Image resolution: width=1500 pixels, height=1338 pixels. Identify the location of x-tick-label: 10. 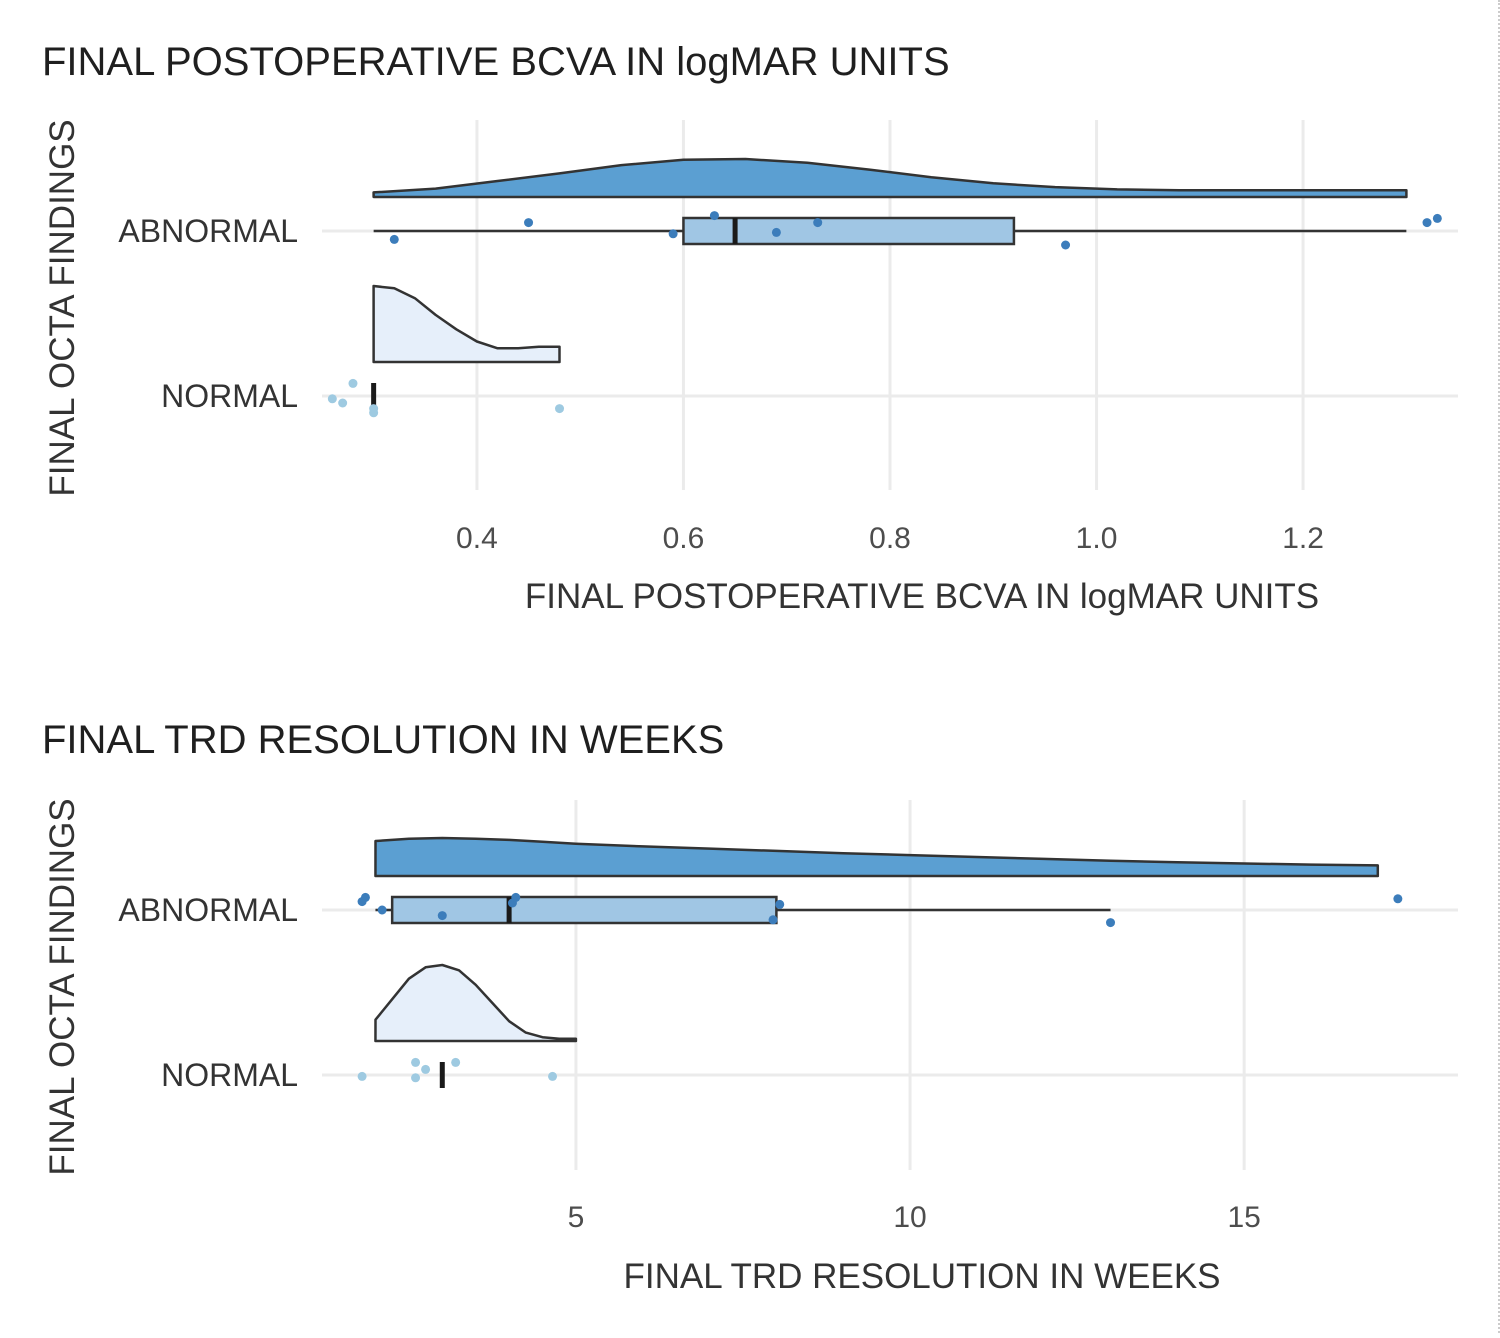
(909, 1217).